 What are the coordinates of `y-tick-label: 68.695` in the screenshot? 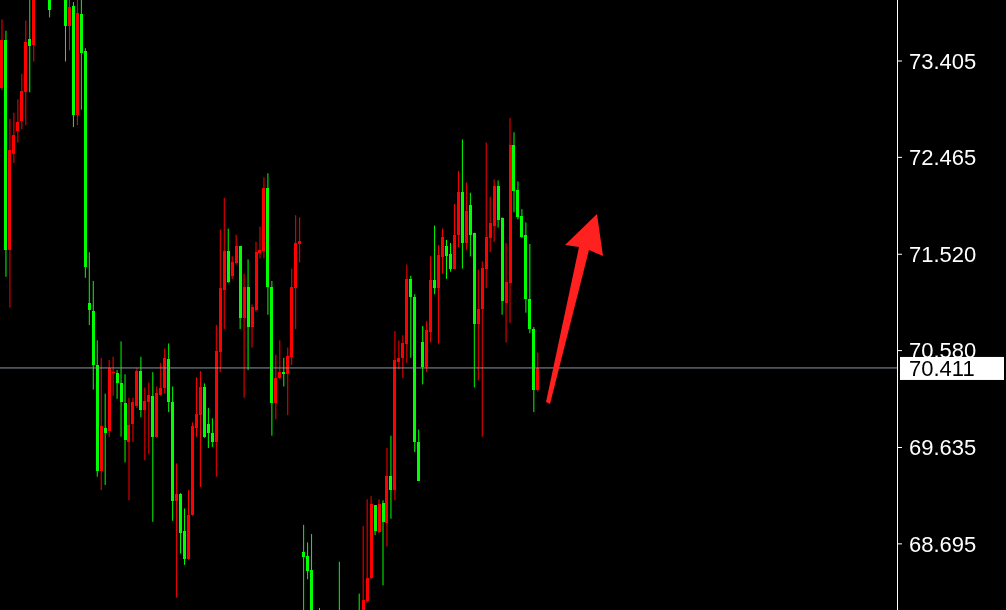 It's located at (943, 544).